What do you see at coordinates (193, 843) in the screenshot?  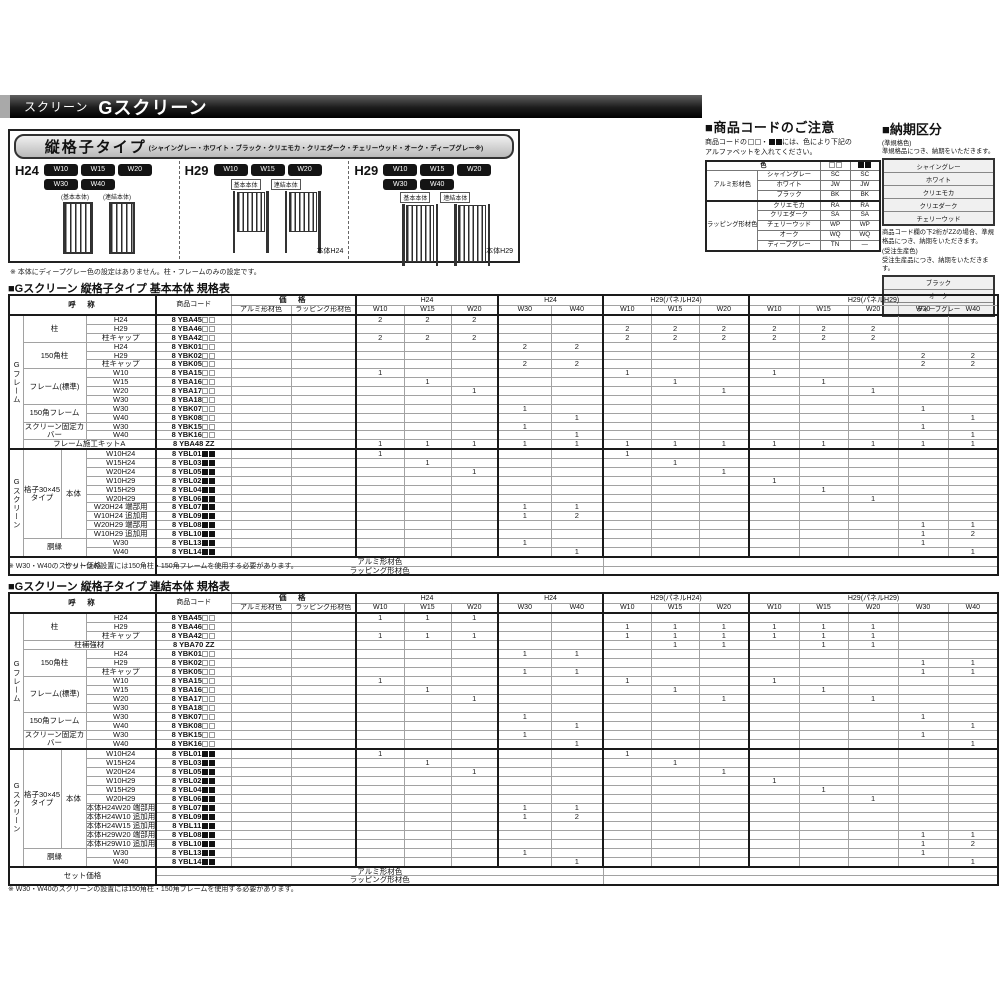 I see `product-code: 8 YBL10` at bounding box center [193, 843].